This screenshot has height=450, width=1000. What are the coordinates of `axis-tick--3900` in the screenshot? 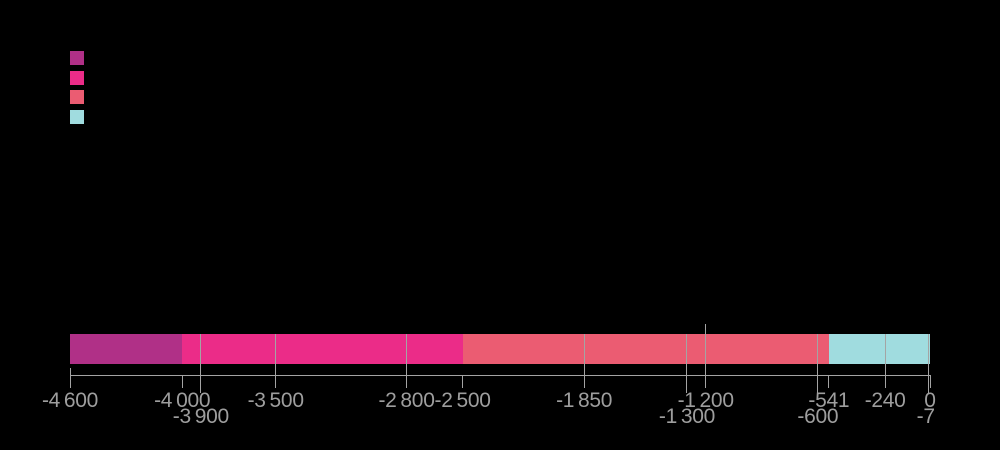 It's located at (201, 384).